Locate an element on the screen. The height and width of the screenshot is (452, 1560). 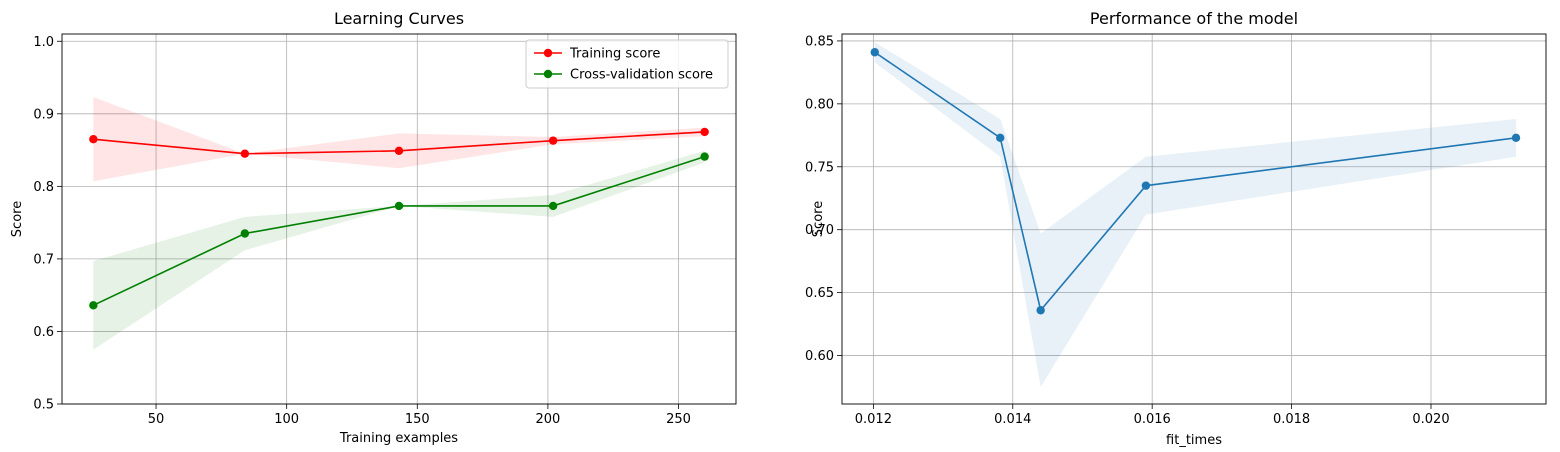
y-tick-label: 0.75 is located at coordinates (819, 167).